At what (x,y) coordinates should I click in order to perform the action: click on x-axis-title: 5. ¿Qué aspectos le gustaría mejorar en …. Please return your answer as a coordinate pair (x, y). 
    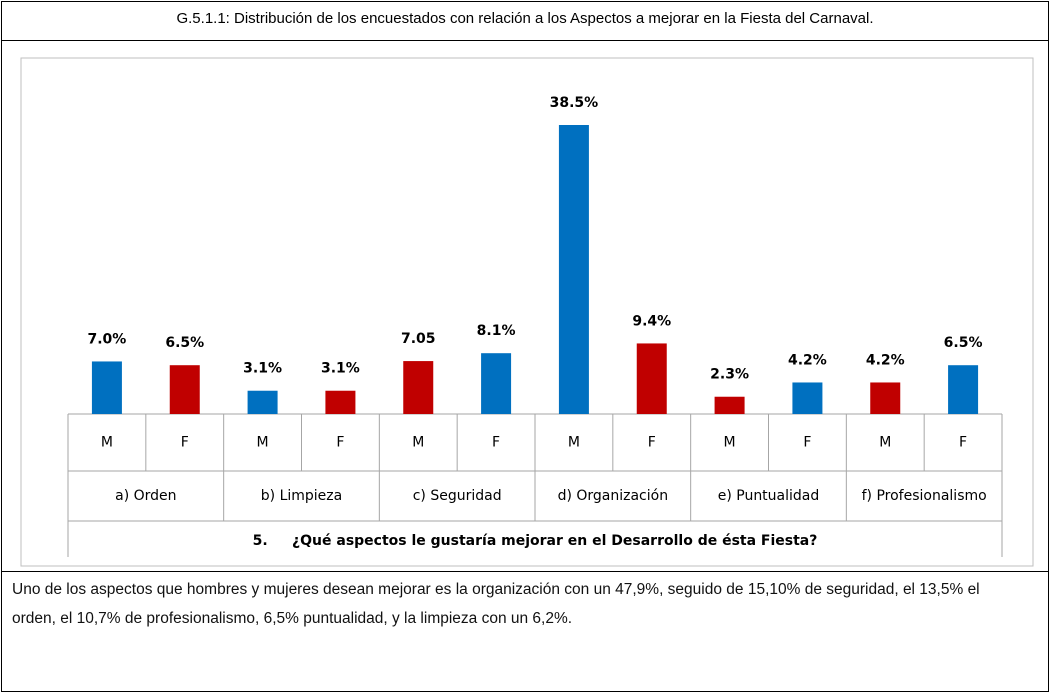
    Looking at the image, I should click on (535, 541).